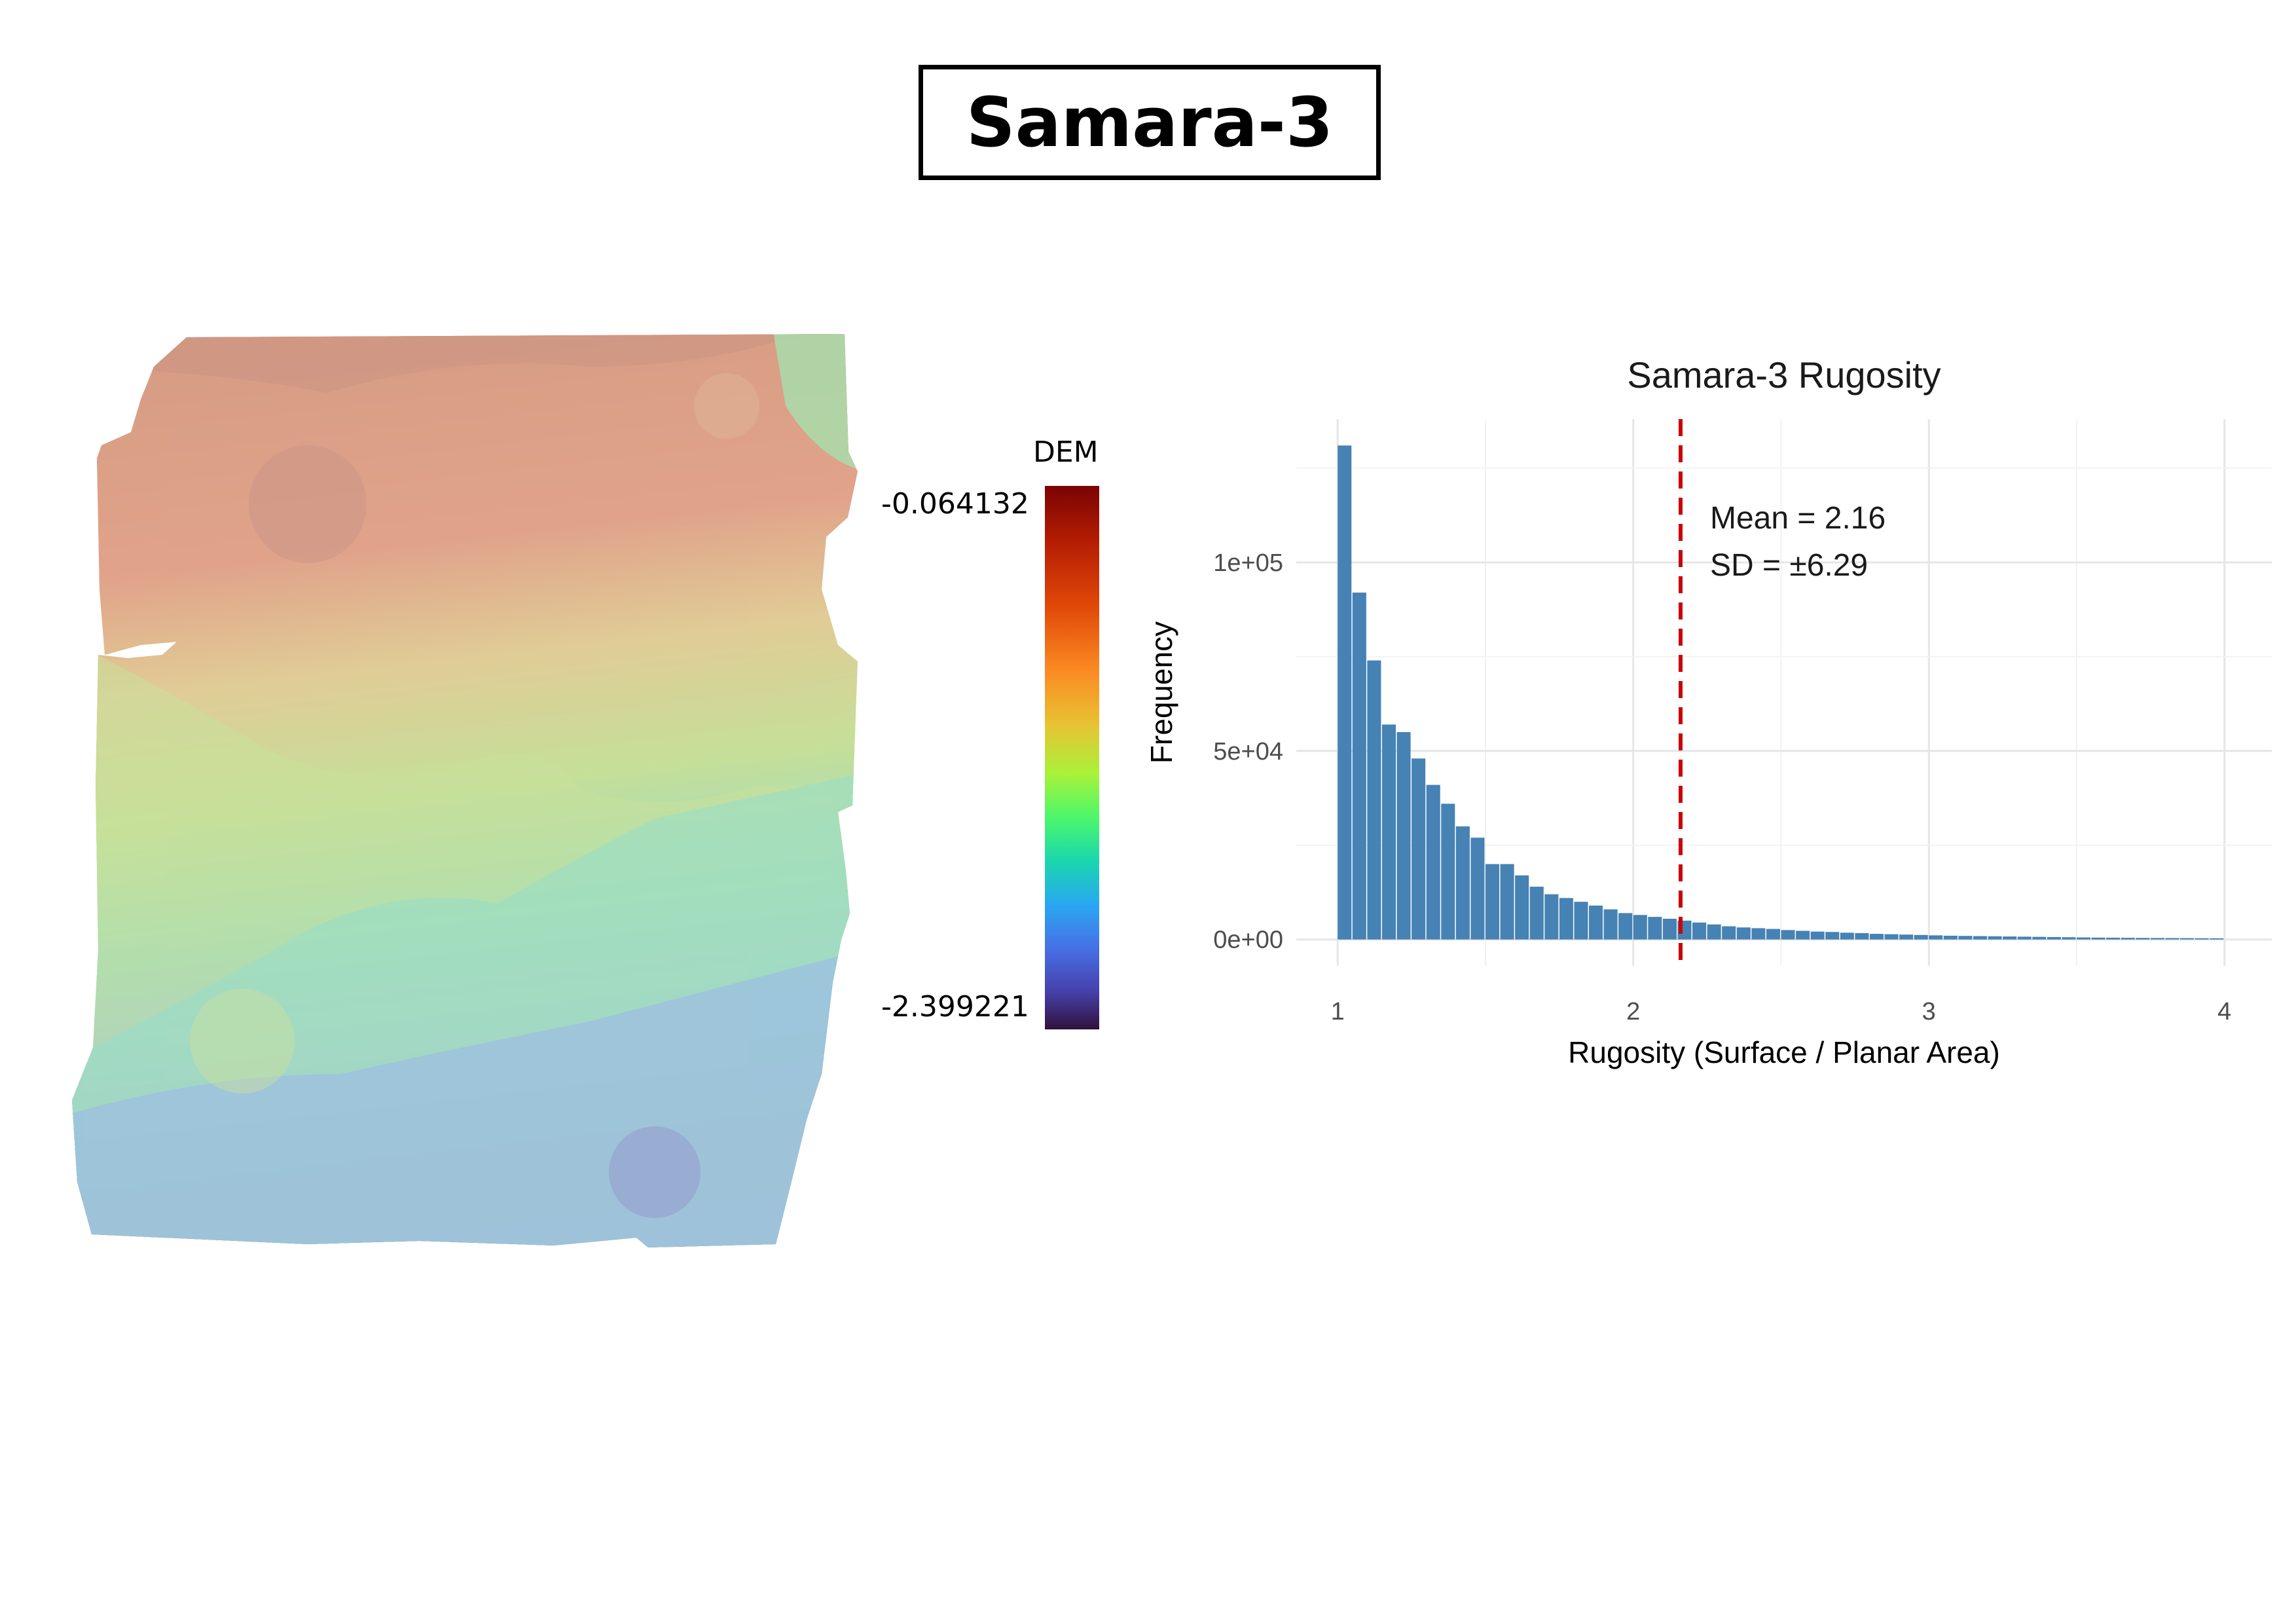 The image size is (2296, 1624). I want to click on x-axis-label: Rugosity (Surface / Planar Area), so click(1784, 1052).